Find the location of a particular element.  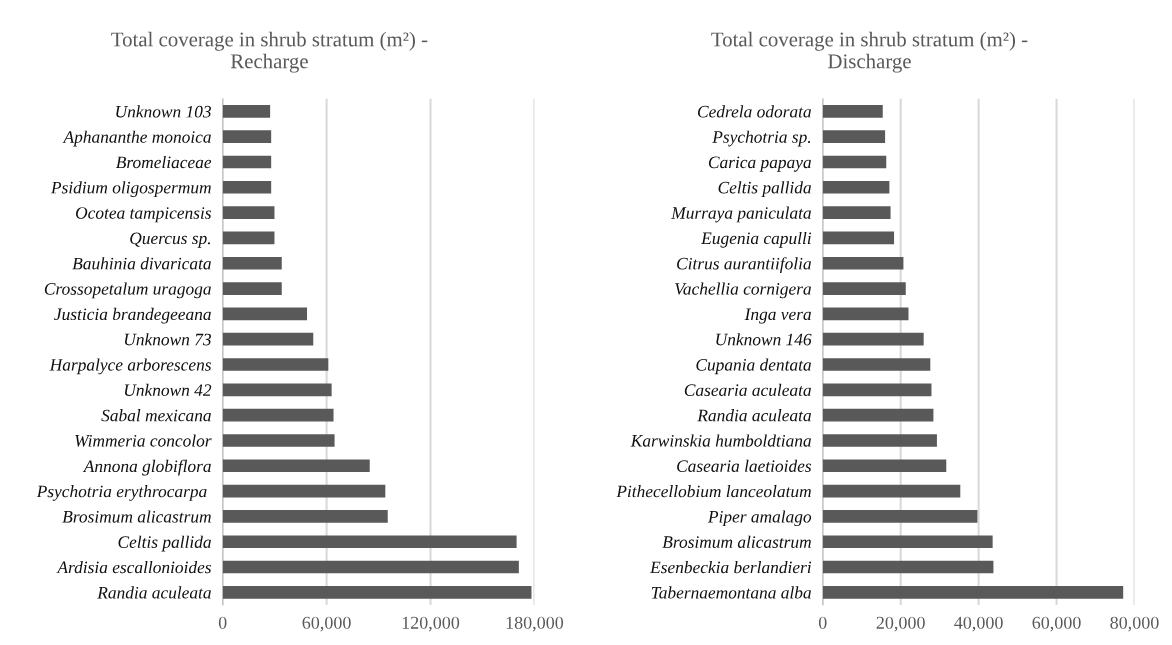

y-tick-label: Crossopetalum uragoga is located at coordinates (127, 290).